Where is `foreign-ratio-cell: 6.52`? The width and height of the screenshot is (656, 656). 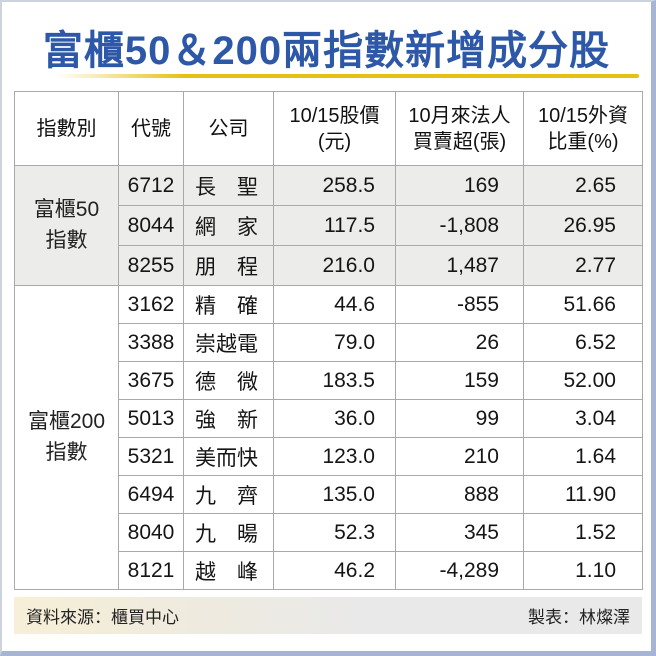 foreign-ratio-cell: 6.52 is located at coordinates (583, 342).